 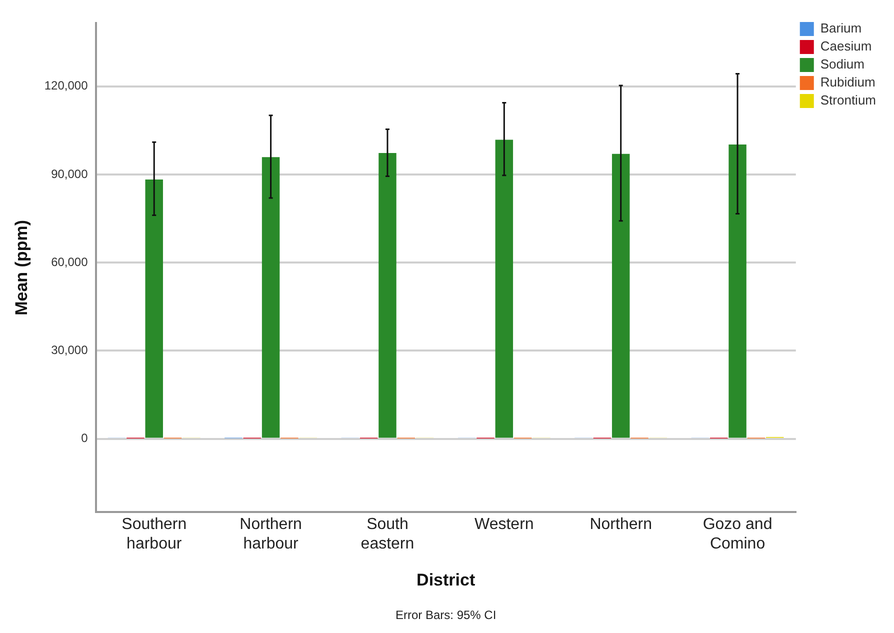 I want to click on x-tick-label: South eastern, so click(x=387, y=534).